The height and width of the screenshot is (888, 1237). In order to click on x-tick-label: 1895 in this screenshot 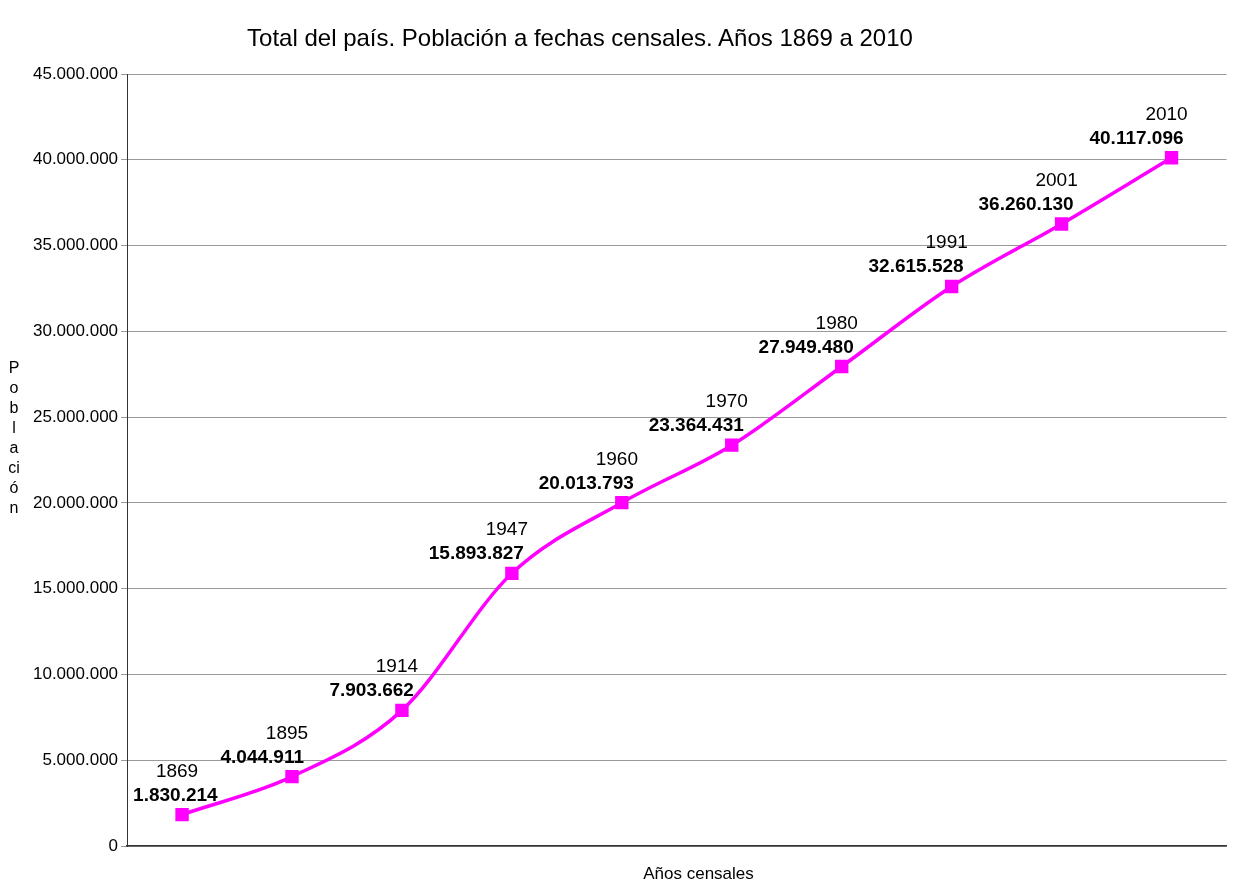, I will do `click(287, 732)`.